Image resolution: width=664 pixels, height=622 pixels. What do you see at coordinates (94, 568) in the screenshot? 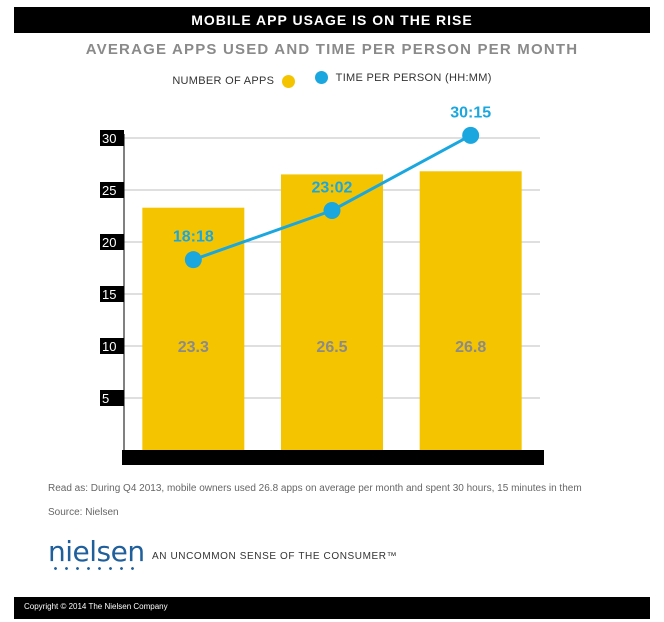
I see `logo-dots-decoration` at bounding box center [94, 568].